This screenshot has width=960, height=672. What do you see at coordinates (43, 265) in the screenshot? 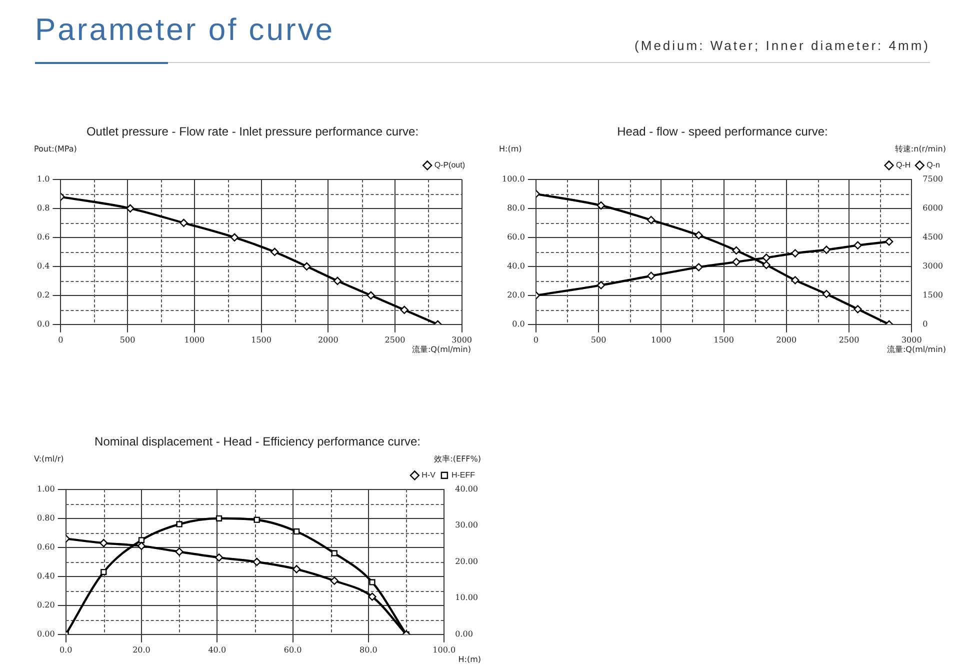
I see `y-tick-label: 0.4` at bounding box center [43, 265].